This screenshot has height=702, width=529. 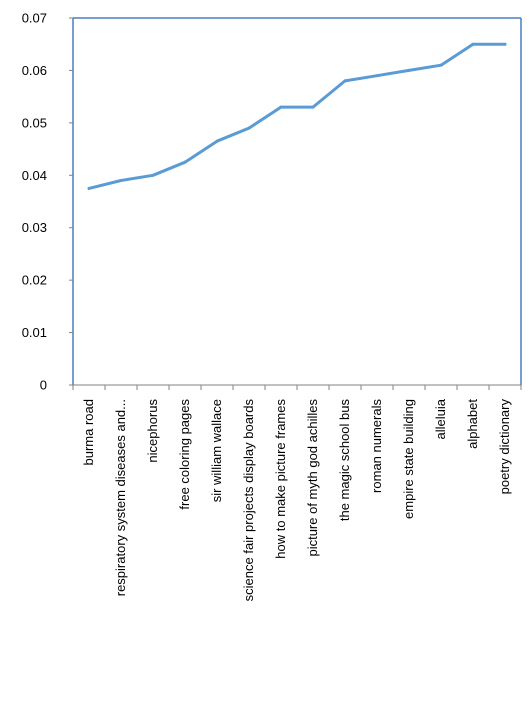 I want to click on x-category-label: sir william wallace, so click(x=216, y=450).